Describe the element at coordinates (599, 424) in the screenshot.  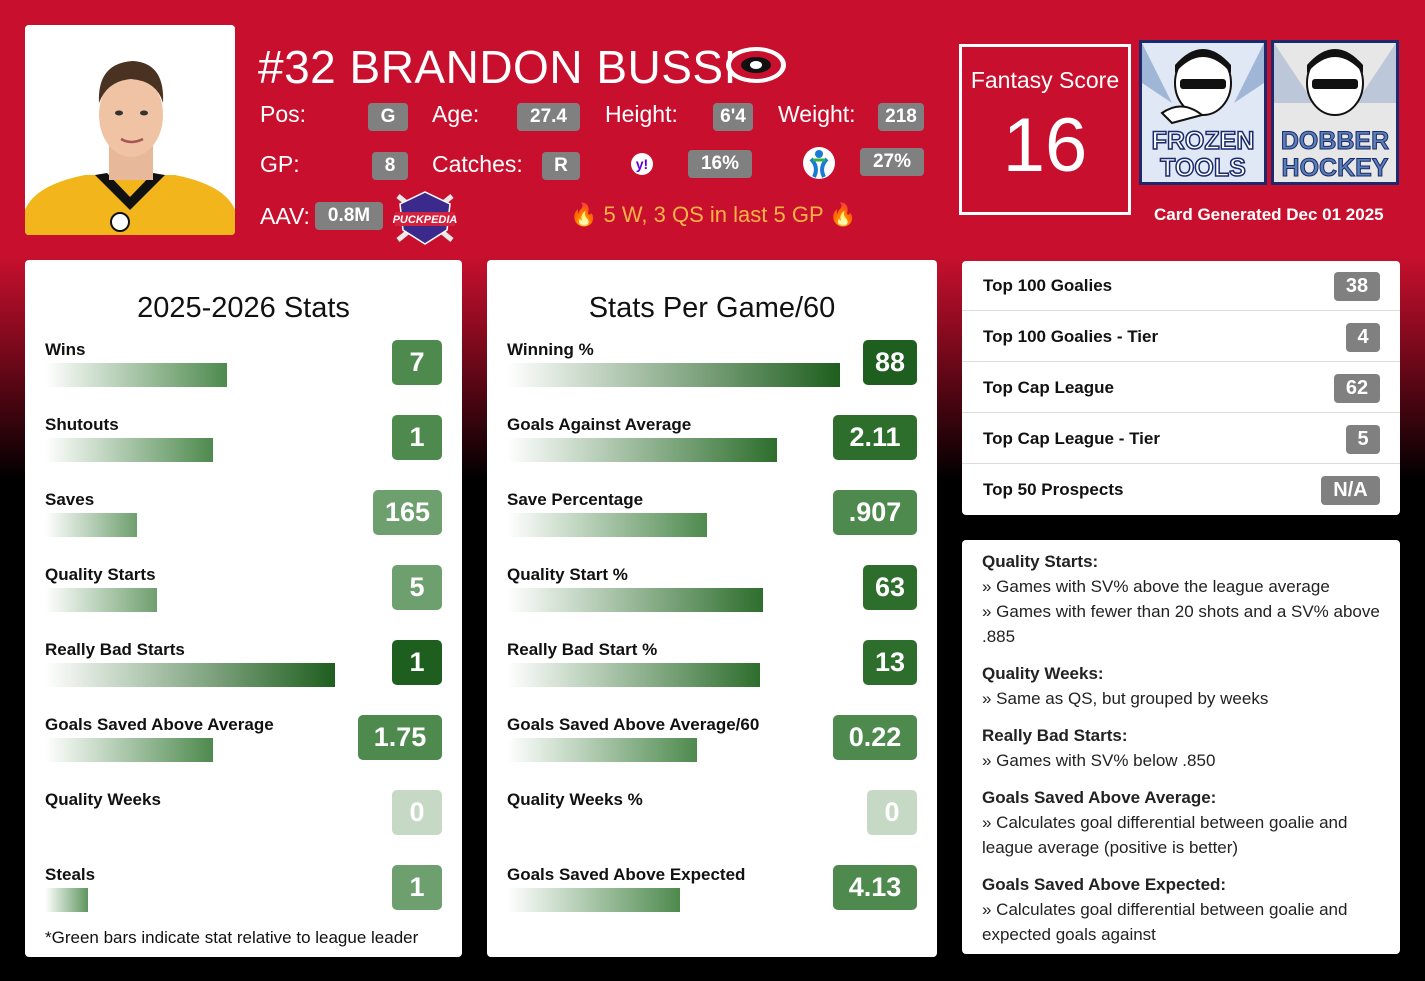
I see `stat-label: Goals Against Average` at that location.